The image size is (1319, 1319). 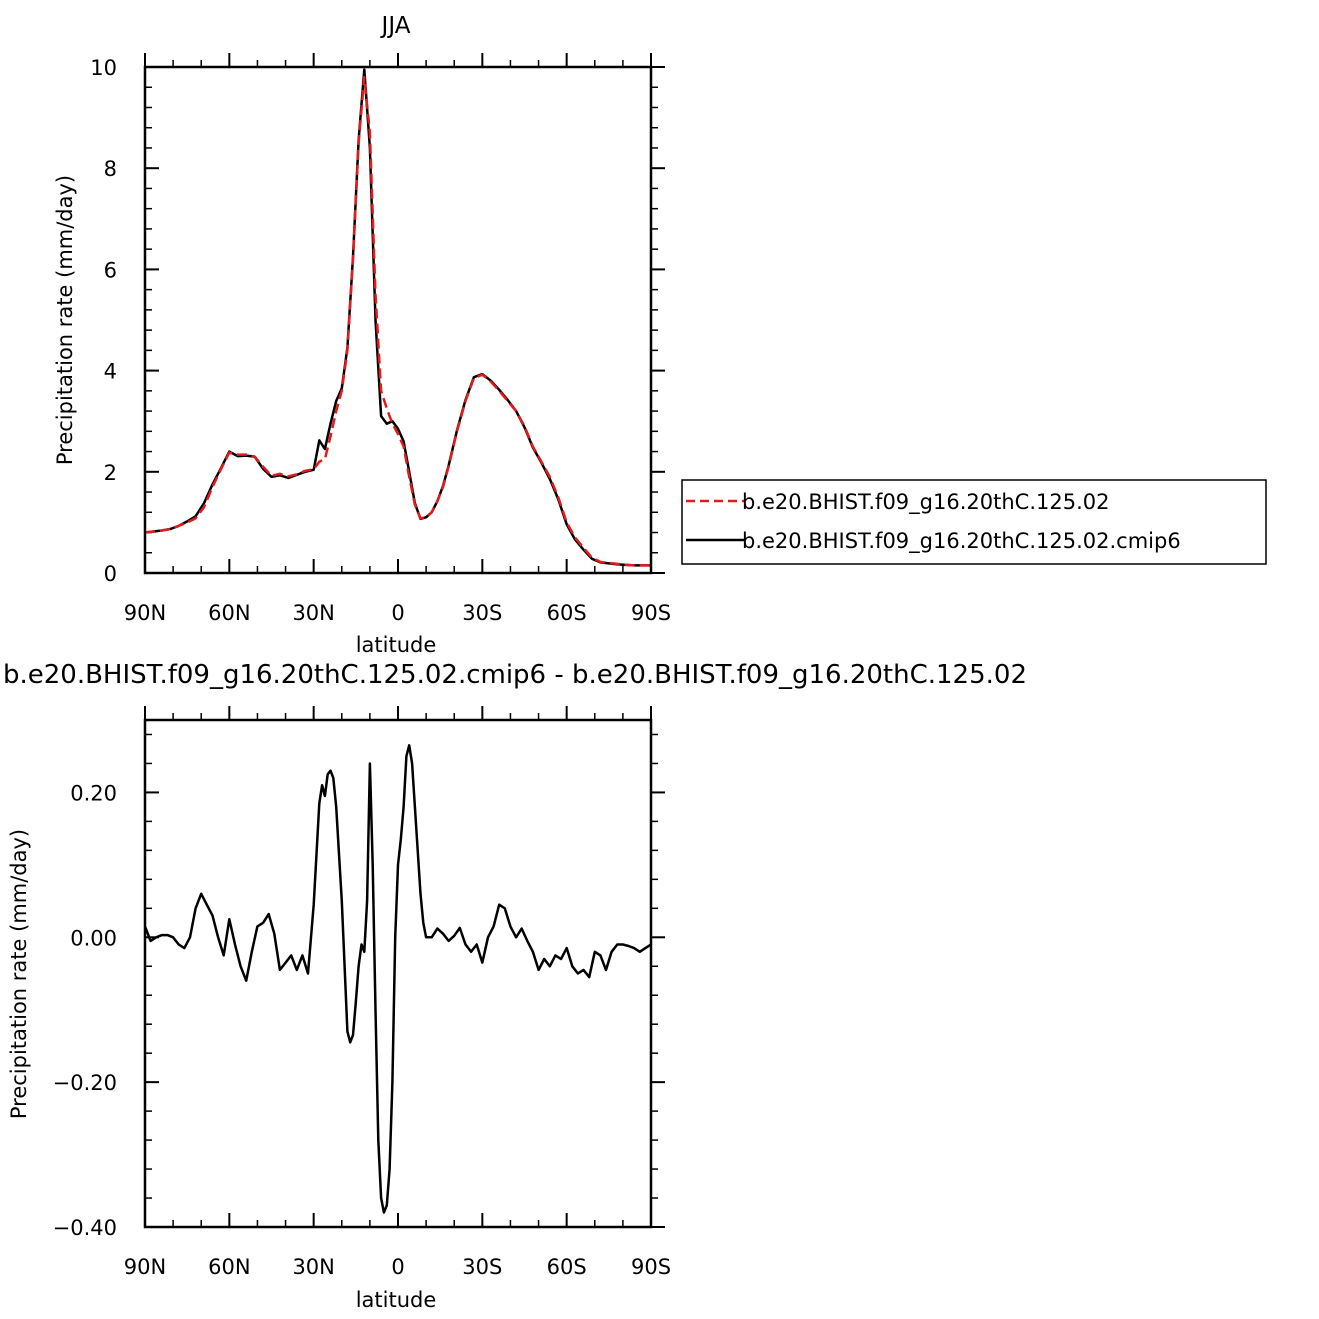 What do you see at coordinates (110, 372) in the screenshot?
I see `top-y-tick-label: 4` at bounding box center [110, 372].